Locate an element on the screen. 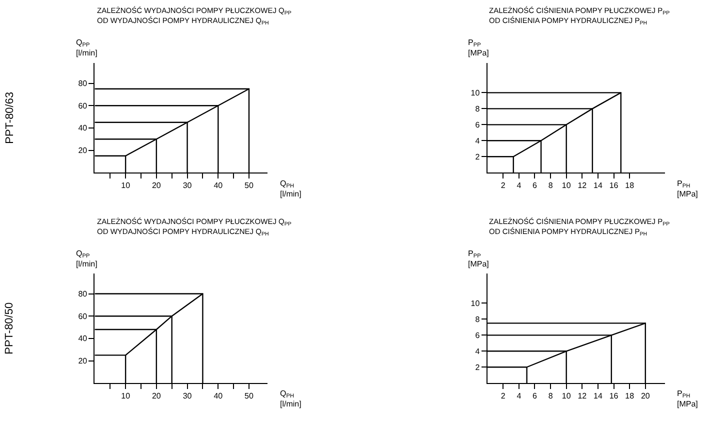  text: PPT-80/50 is located at coordinates (10, 328).